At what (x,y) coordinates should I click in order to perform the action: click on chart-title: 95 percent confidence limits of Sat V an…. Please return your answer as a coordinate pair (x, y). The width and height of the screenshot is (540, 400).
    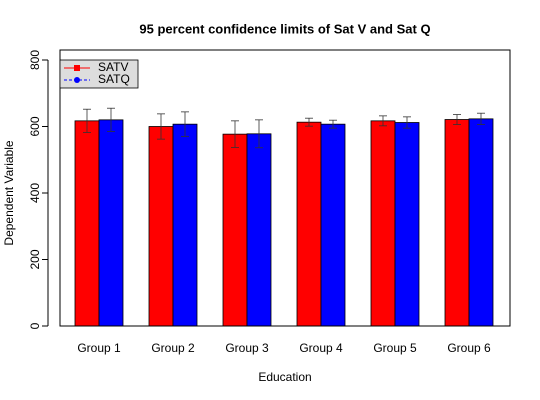
    Looking at the image, I should click on (284, 28).